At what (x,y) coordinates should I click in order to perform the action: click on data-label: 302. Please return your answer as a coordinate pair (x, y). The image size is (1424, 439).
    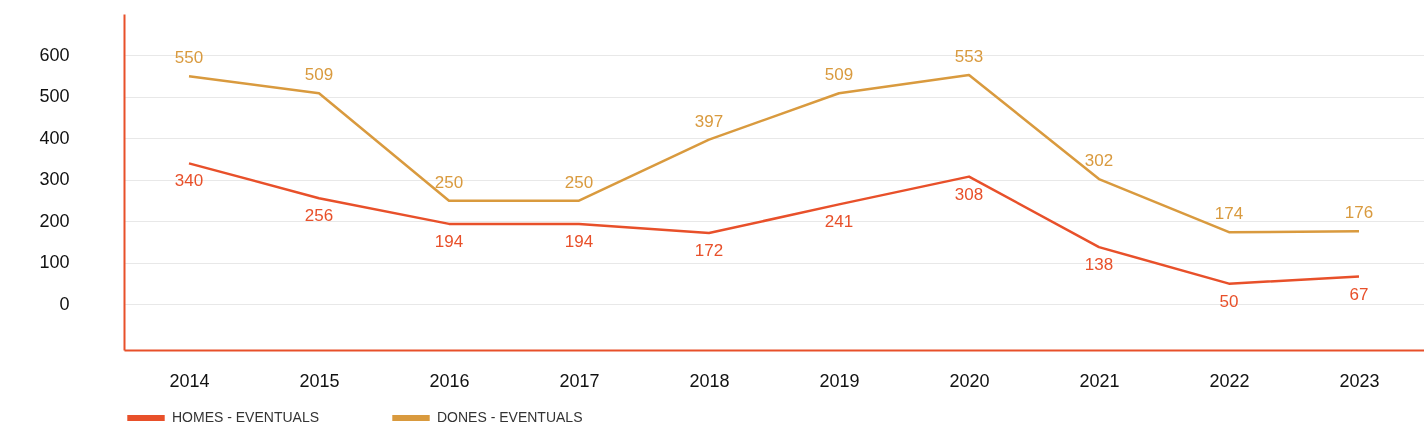
    Looking at the image, I should click on (1099, 161).